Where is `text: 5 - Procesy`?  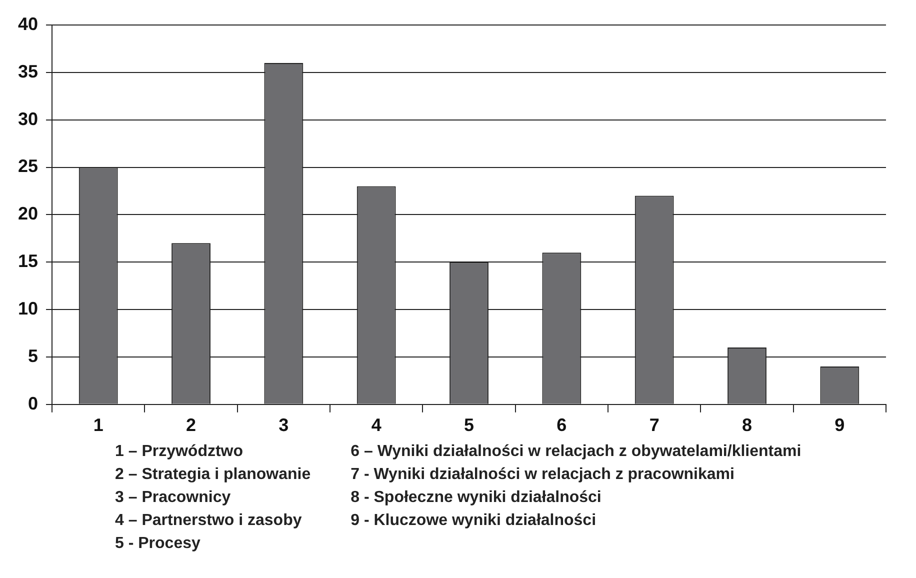 text: 5 - Procesy is located at coordinates (158, 544).